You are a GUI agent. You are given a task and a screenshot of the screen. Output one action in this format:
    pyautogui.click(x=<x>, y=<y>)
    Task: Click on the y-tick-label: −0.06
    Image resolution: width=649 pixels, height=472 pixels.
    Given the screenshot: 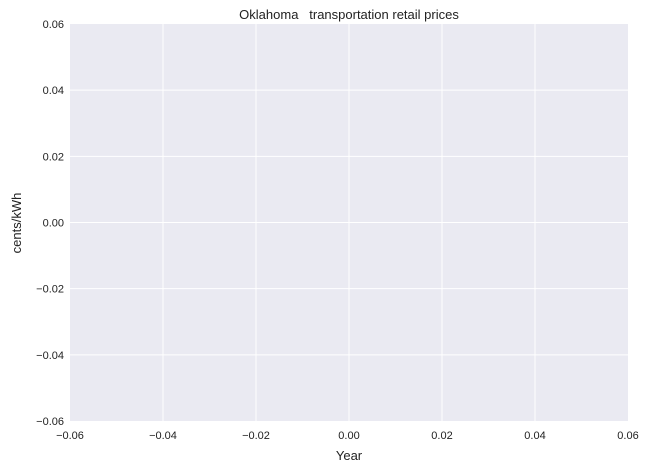 What is the action you would take?
    pyautogui.click(x=50, y=422)
    